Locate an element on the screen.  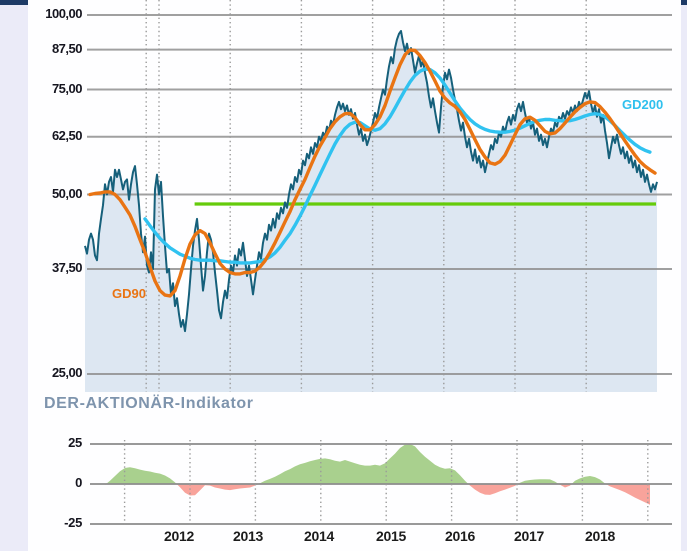
window-title-bar-fragment-right is located at coordinates (684, 2).